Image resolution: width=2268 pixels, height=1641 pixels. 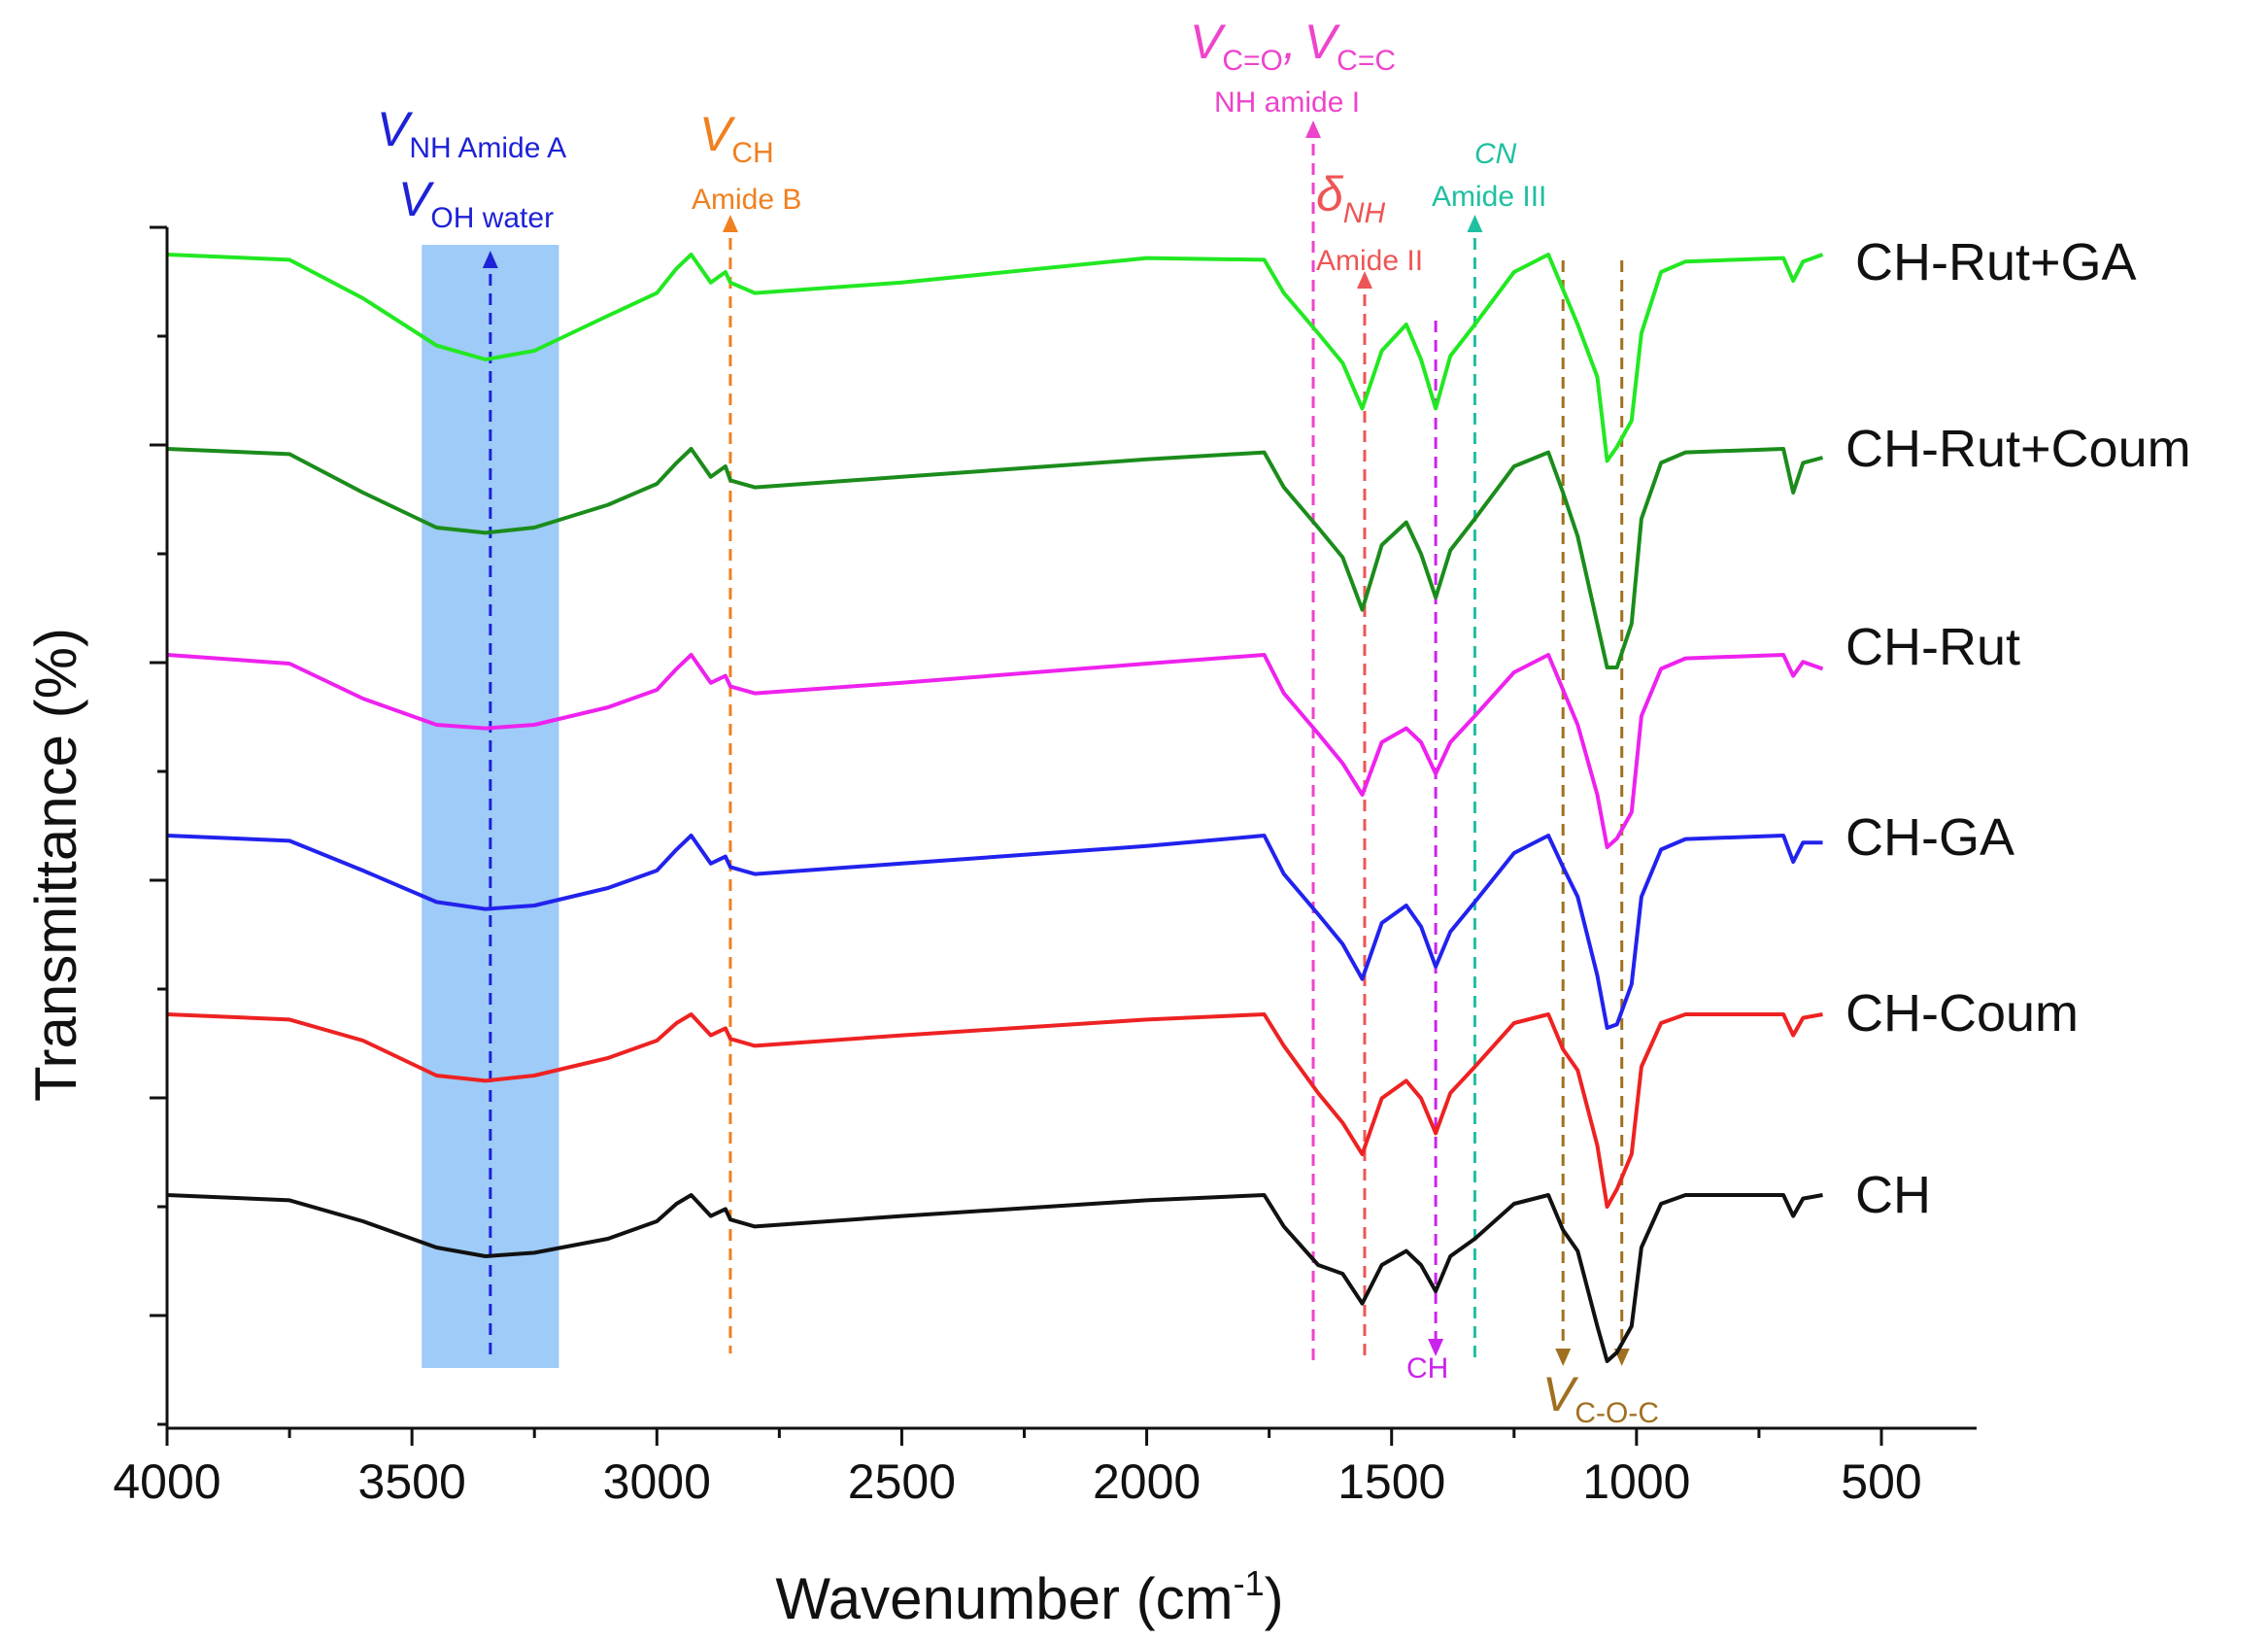 I want to click on x-axis-title-sup: -1, so click(x=1250, y=1583).